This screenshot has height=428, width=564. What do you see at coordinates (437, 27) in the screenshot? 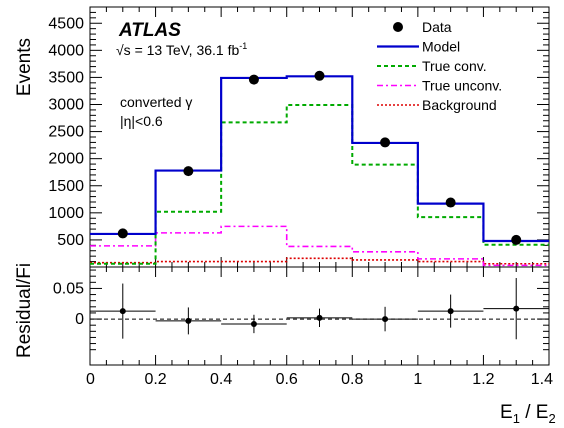
I see `legend-entry-label: Data` at bounding box center [437, 27].